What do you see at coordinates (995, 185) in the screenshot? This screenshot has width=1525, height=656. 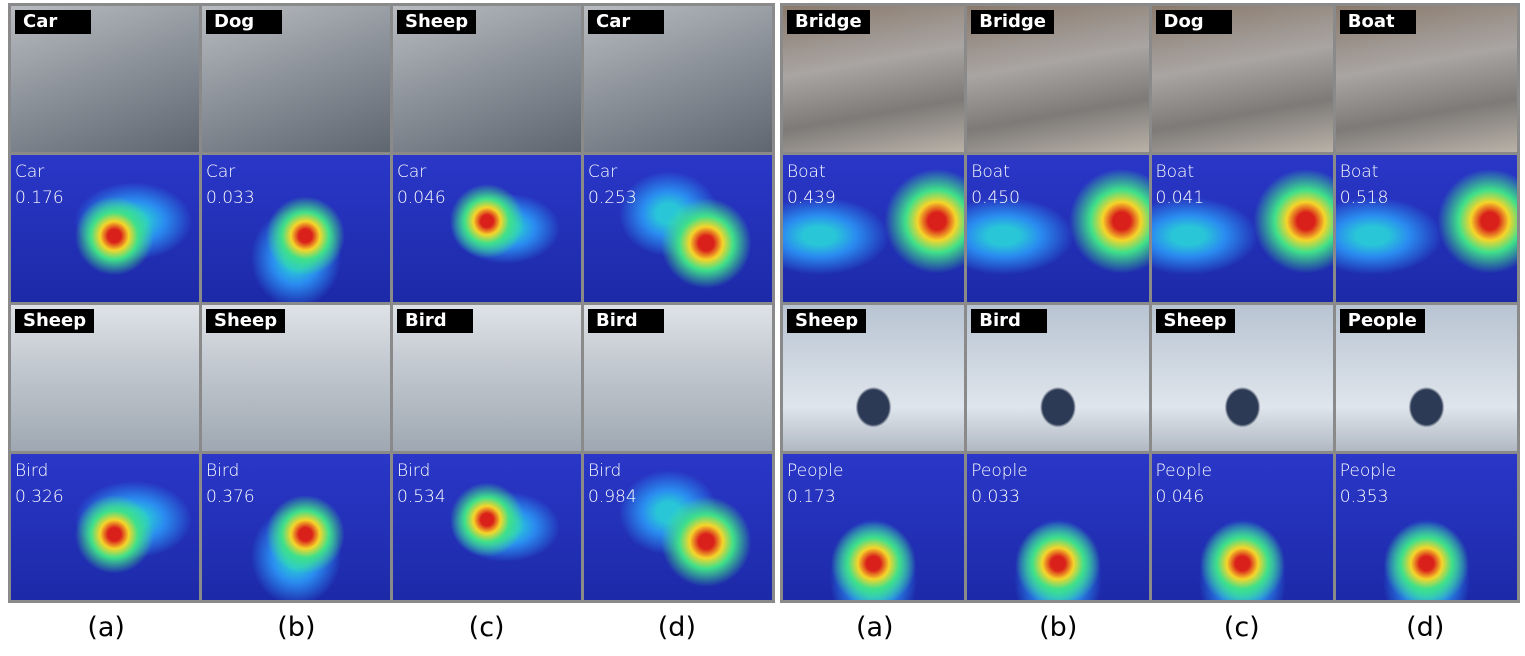 I see `saliency-label: Boat 0.450` at bounding box center [995, 185].